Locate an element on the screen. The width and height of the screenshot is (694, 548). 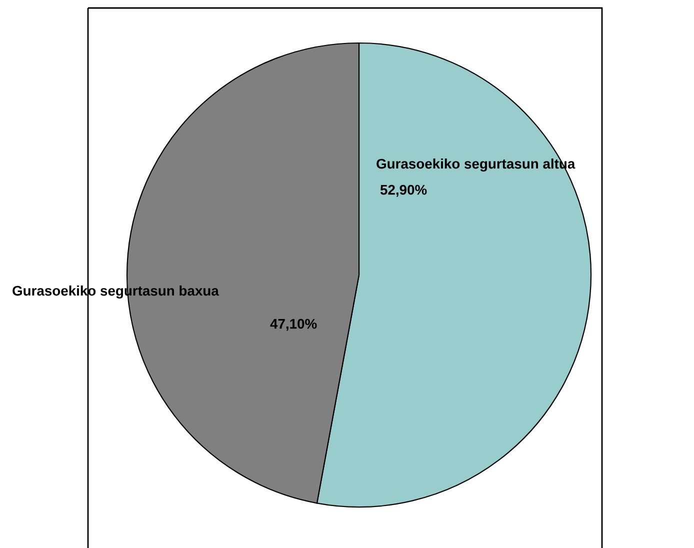
data-label: 47,10% is located at coordinates (293, 324).